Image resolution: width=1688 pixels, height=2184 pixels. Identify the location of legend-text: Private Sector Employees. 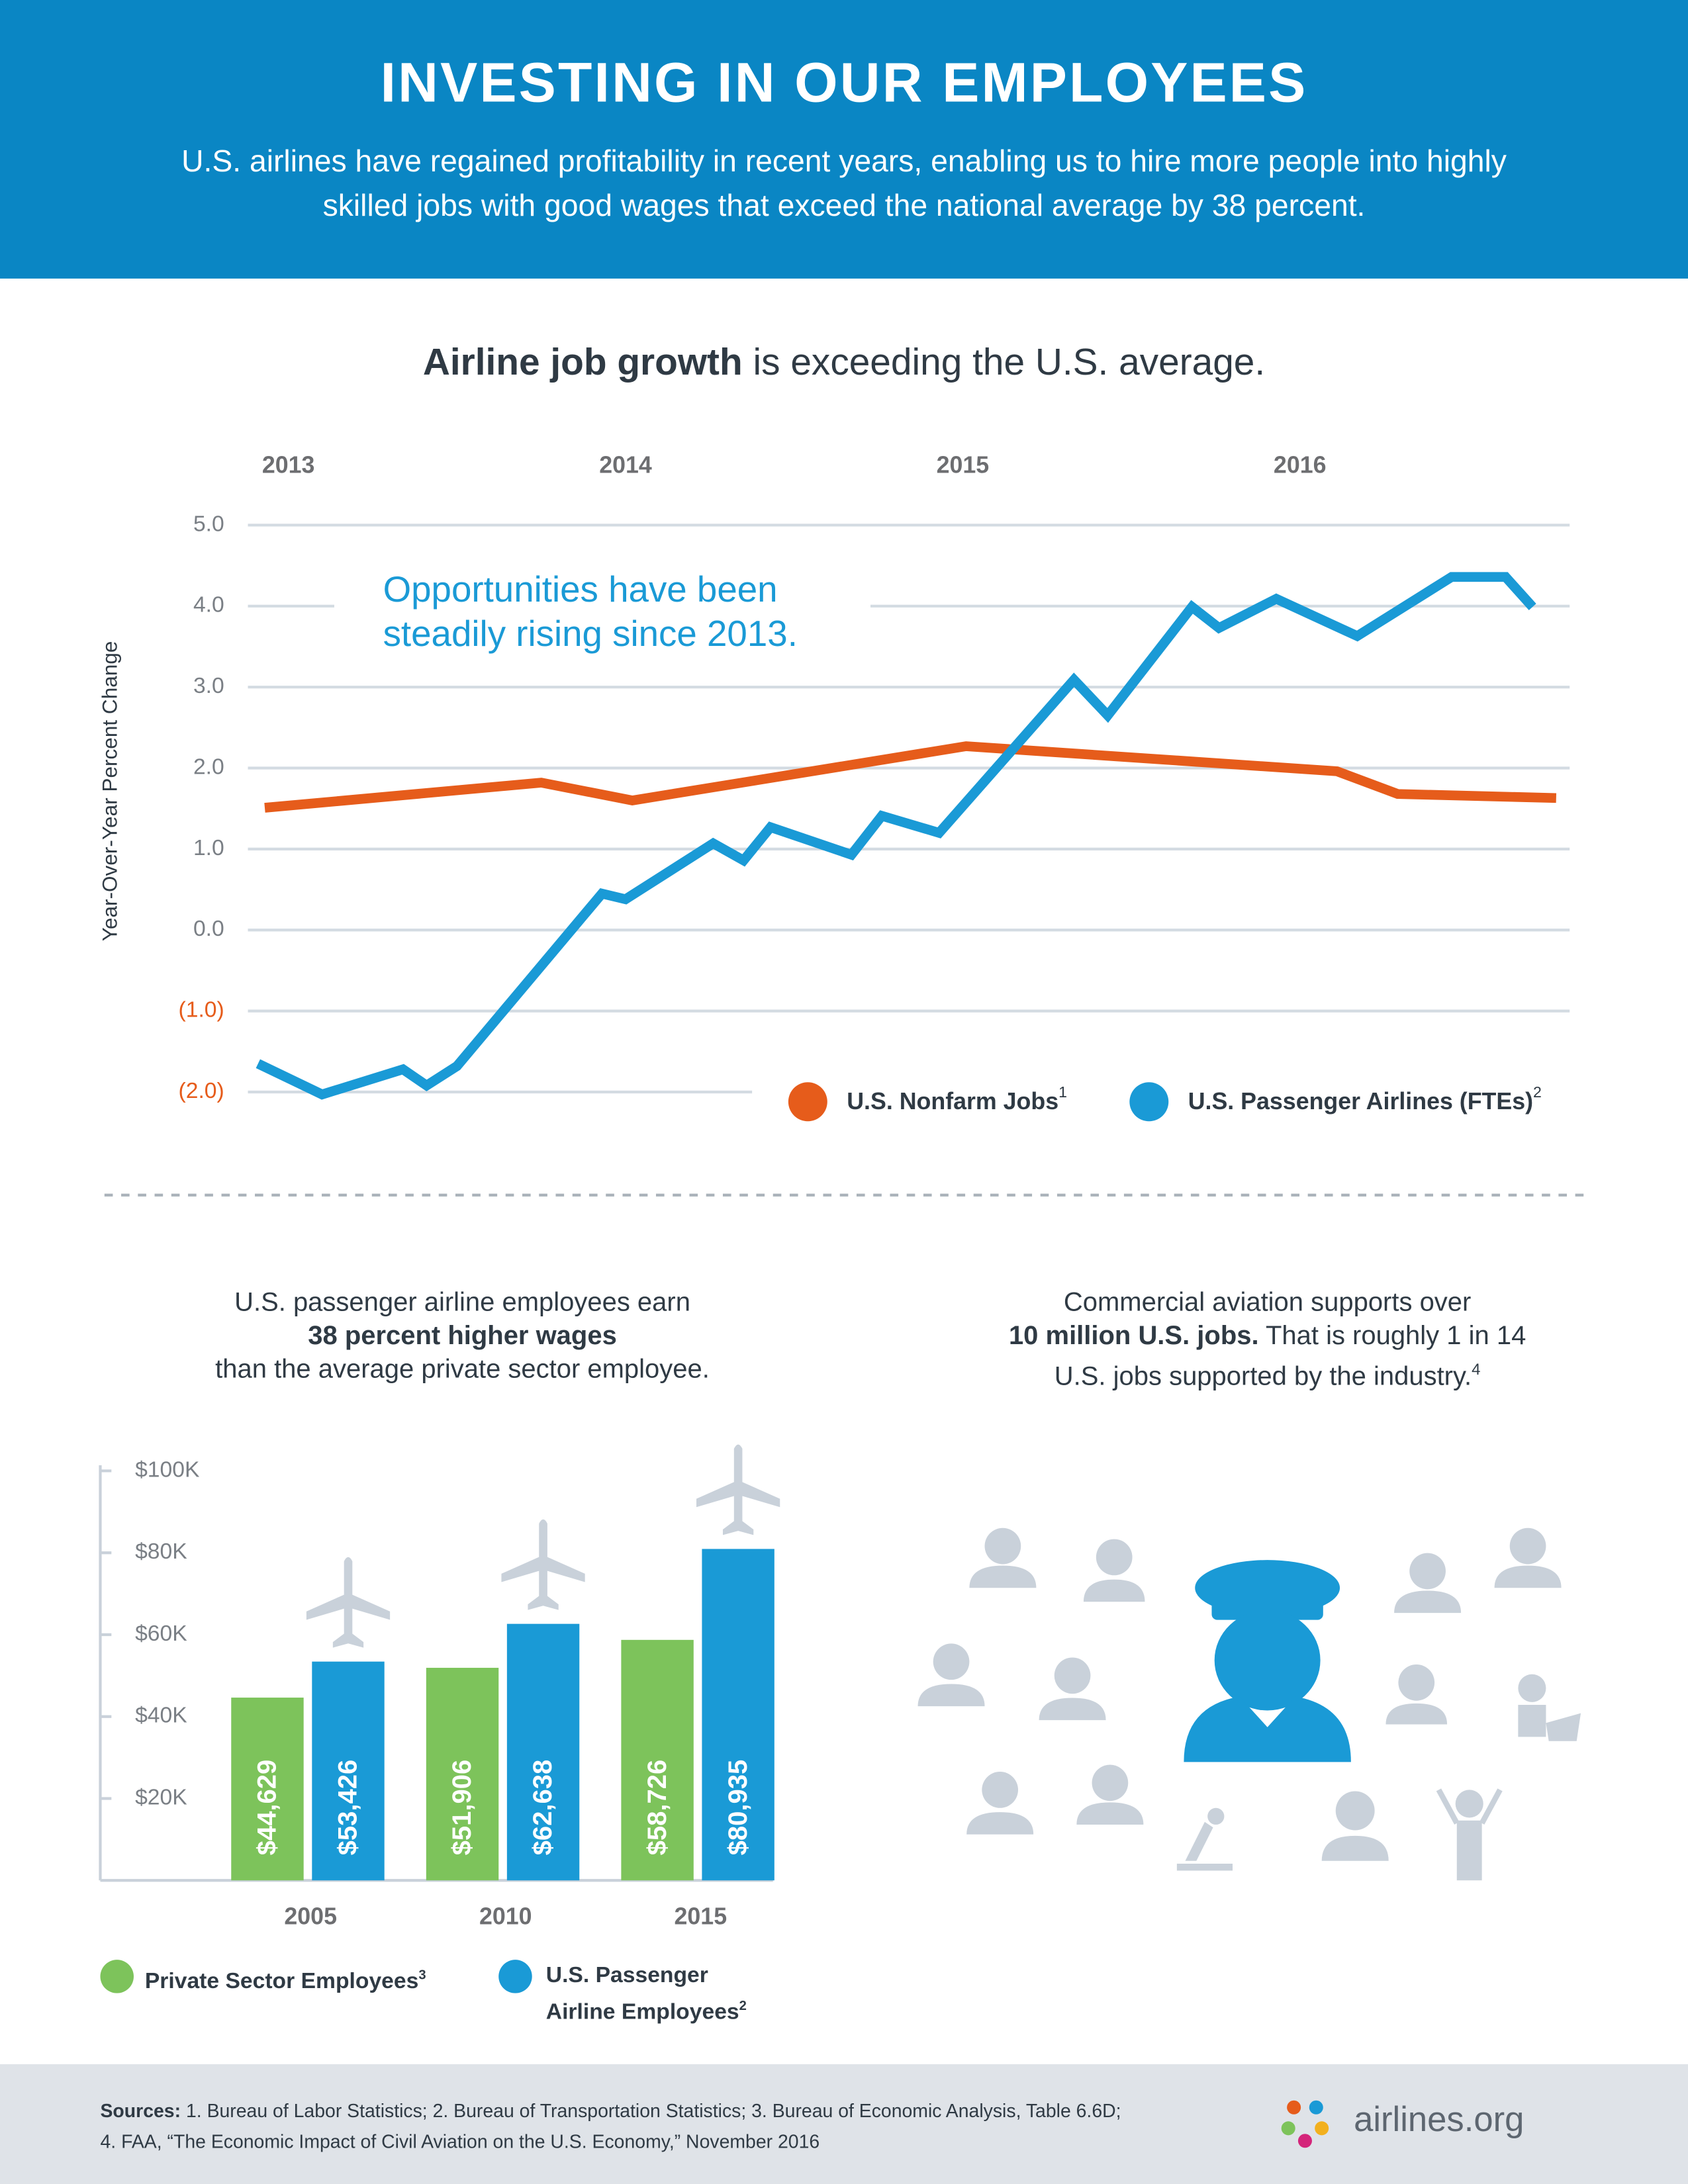
(281, 1982).